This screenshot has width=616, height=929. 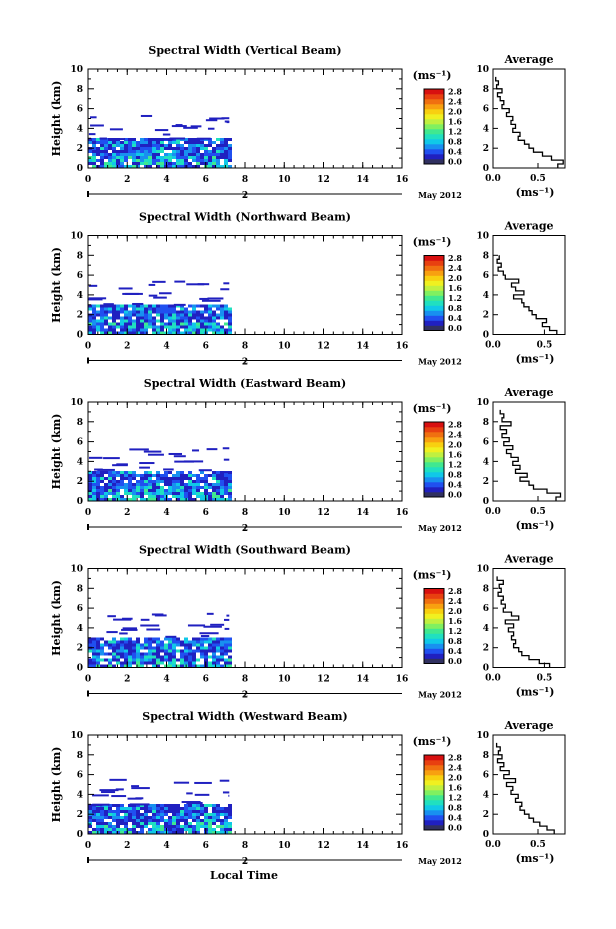 What do you see at coordinates (455, 475) in the screenshot?
I see `colorbar-tick-label: 0.8` at bounding box center [455, 475].